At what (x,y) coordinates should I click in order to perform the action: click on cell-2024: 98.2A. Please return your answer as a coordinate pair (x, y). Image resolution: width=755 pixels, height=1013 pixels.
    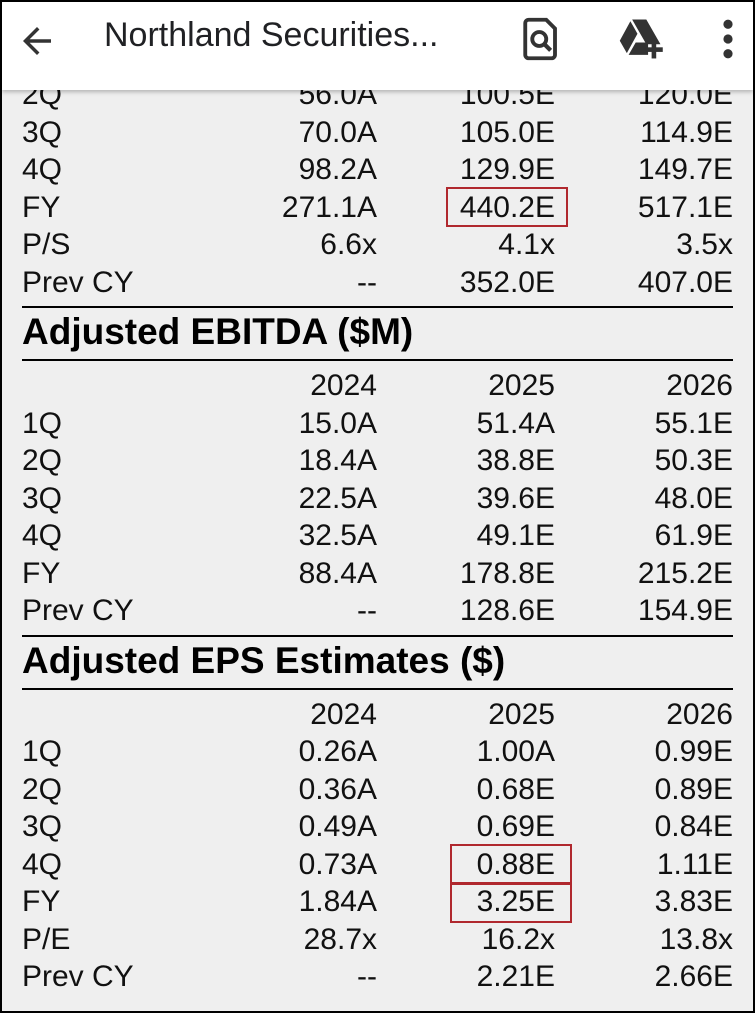
    Looking at the image, I should click on (337, 169).